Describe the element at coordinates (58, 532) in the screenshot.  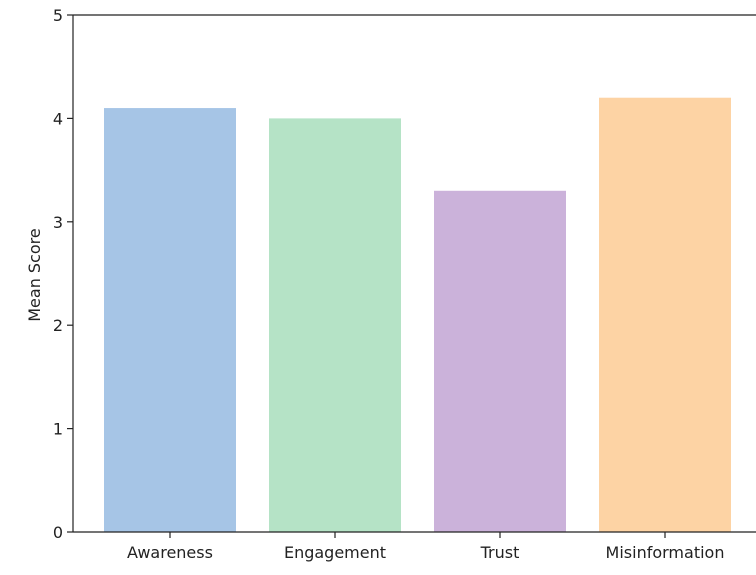
I see `y-tick-label: 0` at that location.